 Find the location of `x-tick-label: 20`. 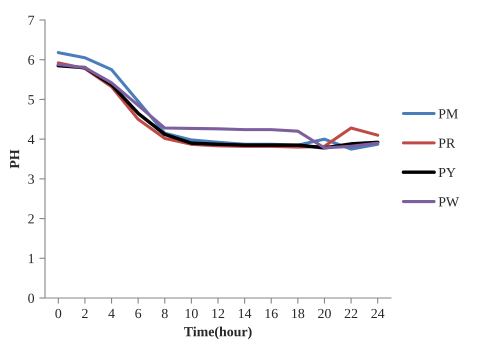

x-tick-label: 20 is located at coordinates (324, 313).